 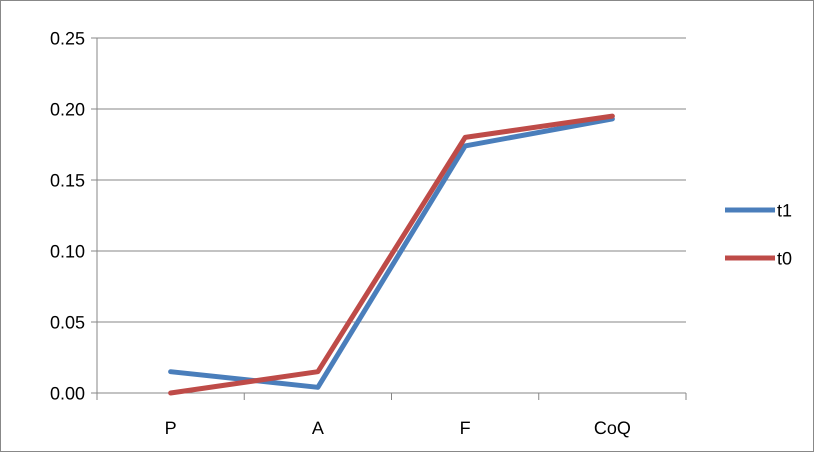 What do you see at coordinates (67, 393) in the screenshot?
I see `y-tick-label: 0.00` at bounding box center [67, 393].